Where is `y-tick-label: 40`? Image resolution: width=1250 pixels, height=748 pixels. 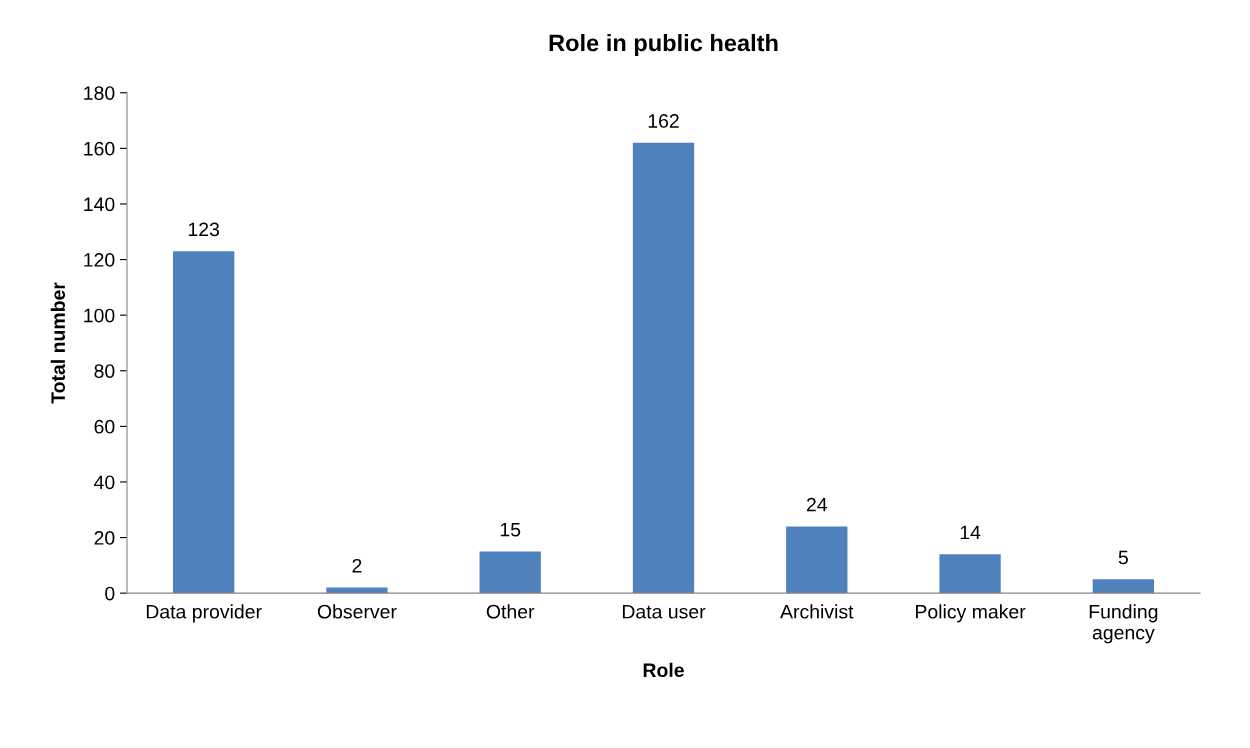 y-tick-label: 40 is located at coordinates (104, 482).